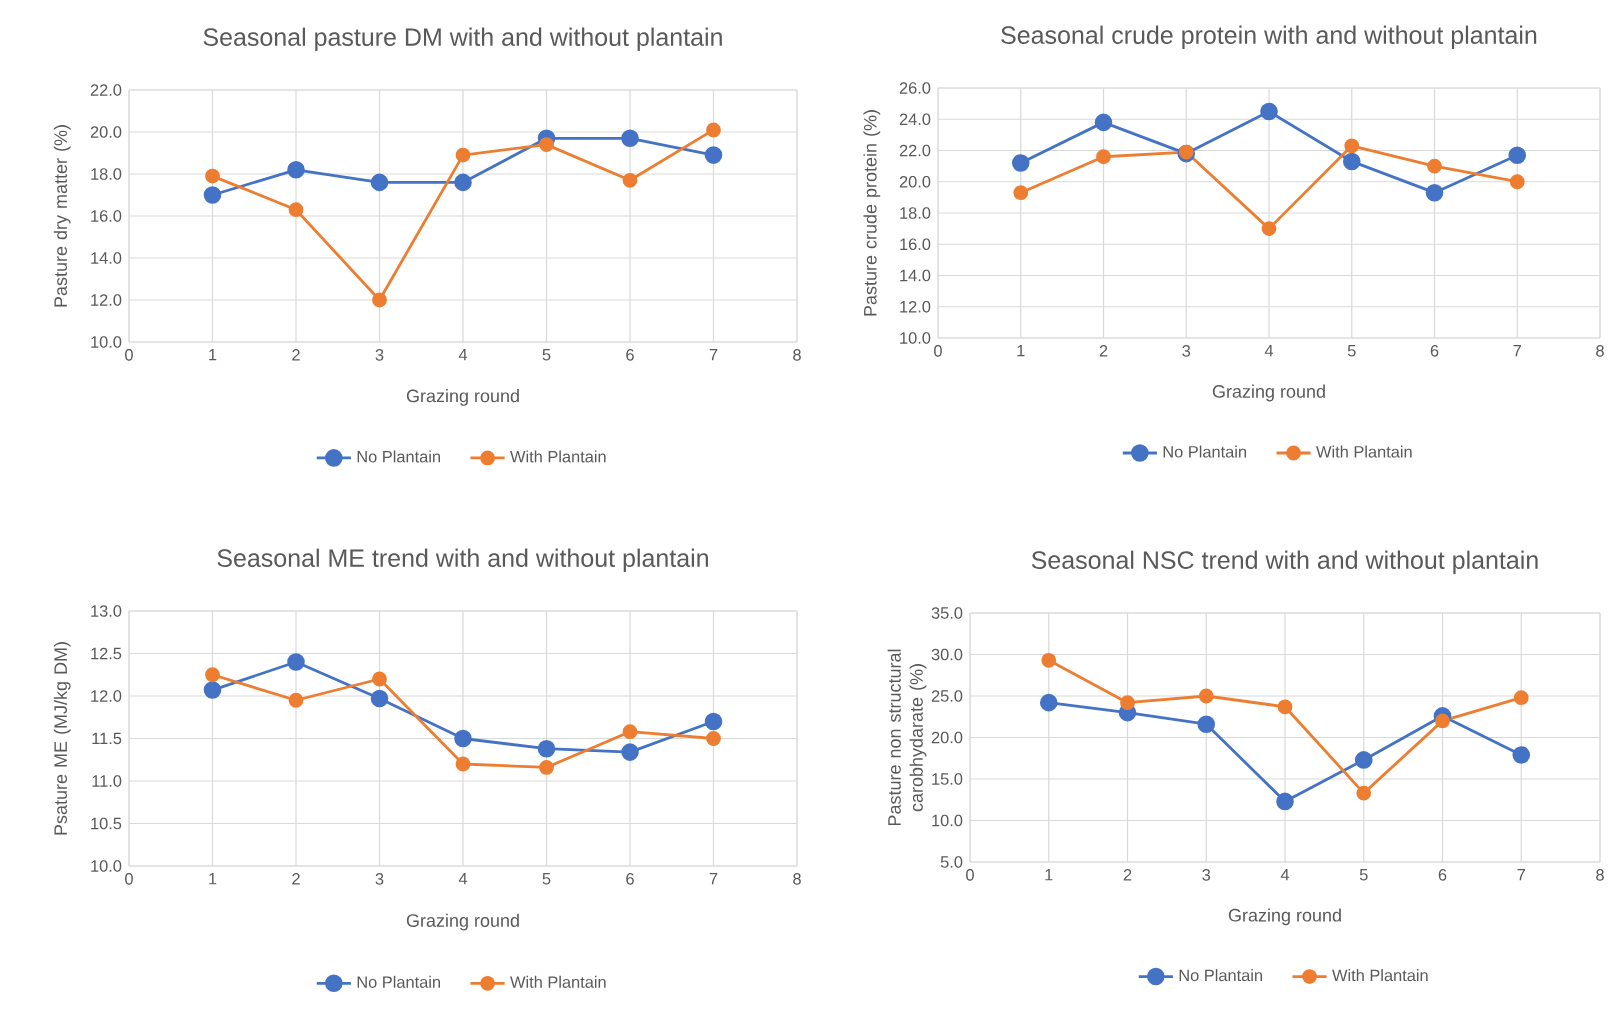 This screenshot has width=1623, height=1013. What do you see at coordinates (947, 696) in the screenshot?
I see `y-tick-label: 25.0` at bounding box center [947, 696].